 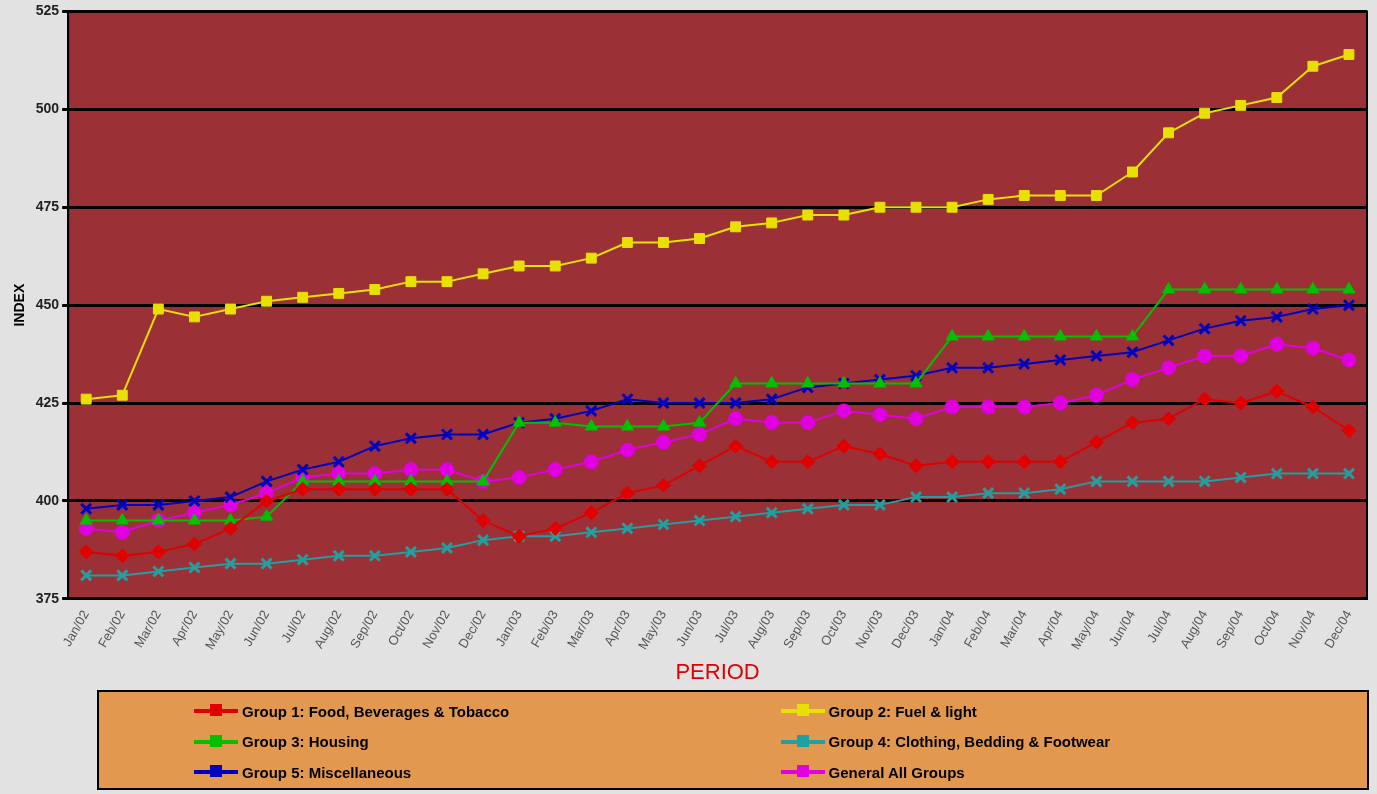 I want to click on y-axis-title: INDEX, so click(x=19, y=305).